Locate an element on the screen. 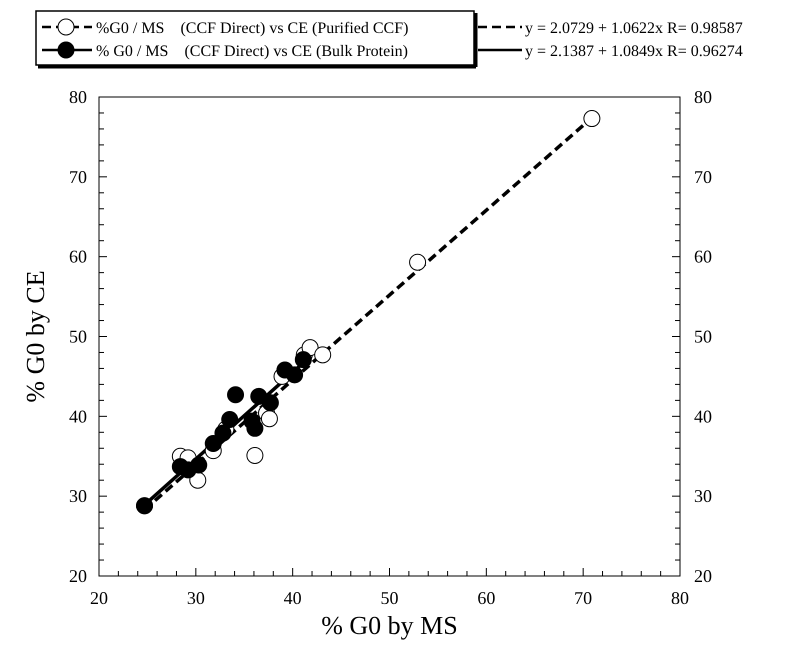  y2-tick-label: 80 is located at coordinates (703, 97).